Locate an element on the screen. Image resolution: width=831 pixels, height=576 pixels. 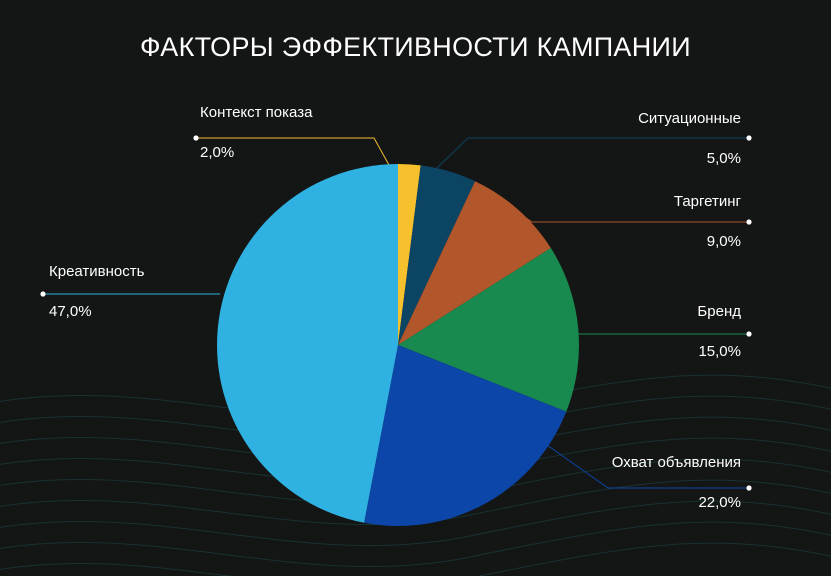
slice-name: Охват объявления is located at coordinates (676, 462).